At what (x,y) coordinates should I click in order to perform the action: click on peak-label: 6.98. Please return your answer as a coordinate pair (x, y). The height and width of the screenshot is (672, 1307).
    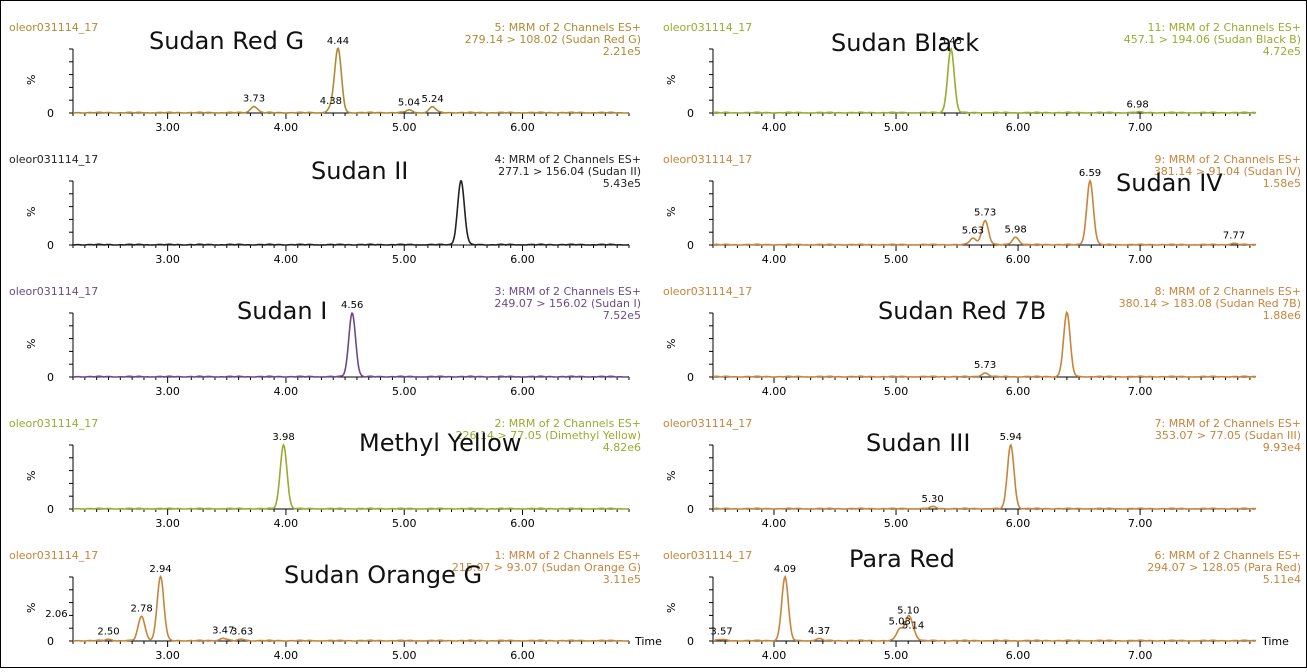
    Looking at the image, I should click on (1138, 104).